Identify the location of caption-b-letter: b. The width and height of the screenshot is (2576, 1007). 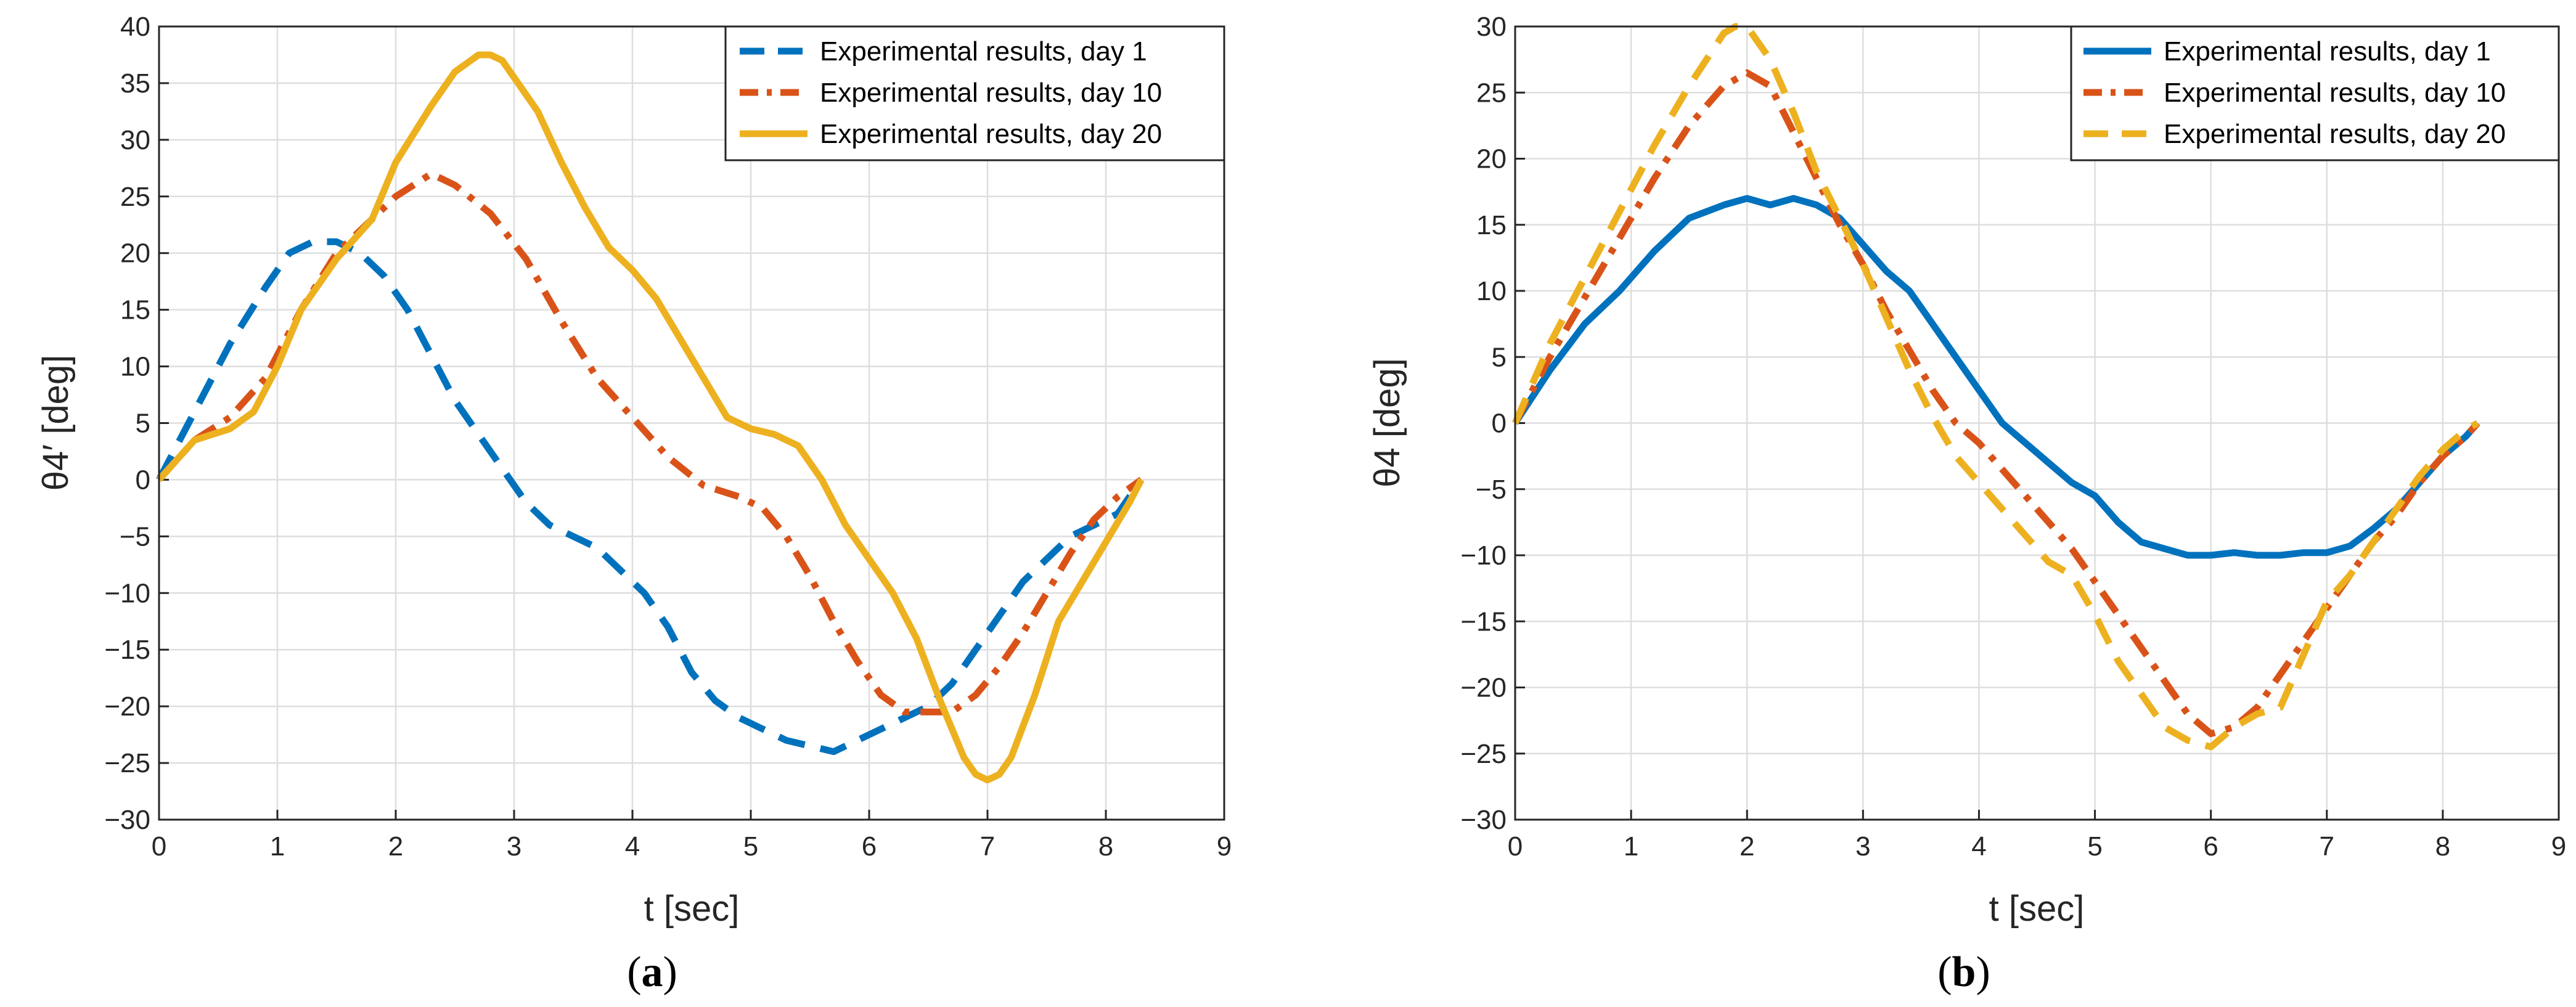
(1964, 972).